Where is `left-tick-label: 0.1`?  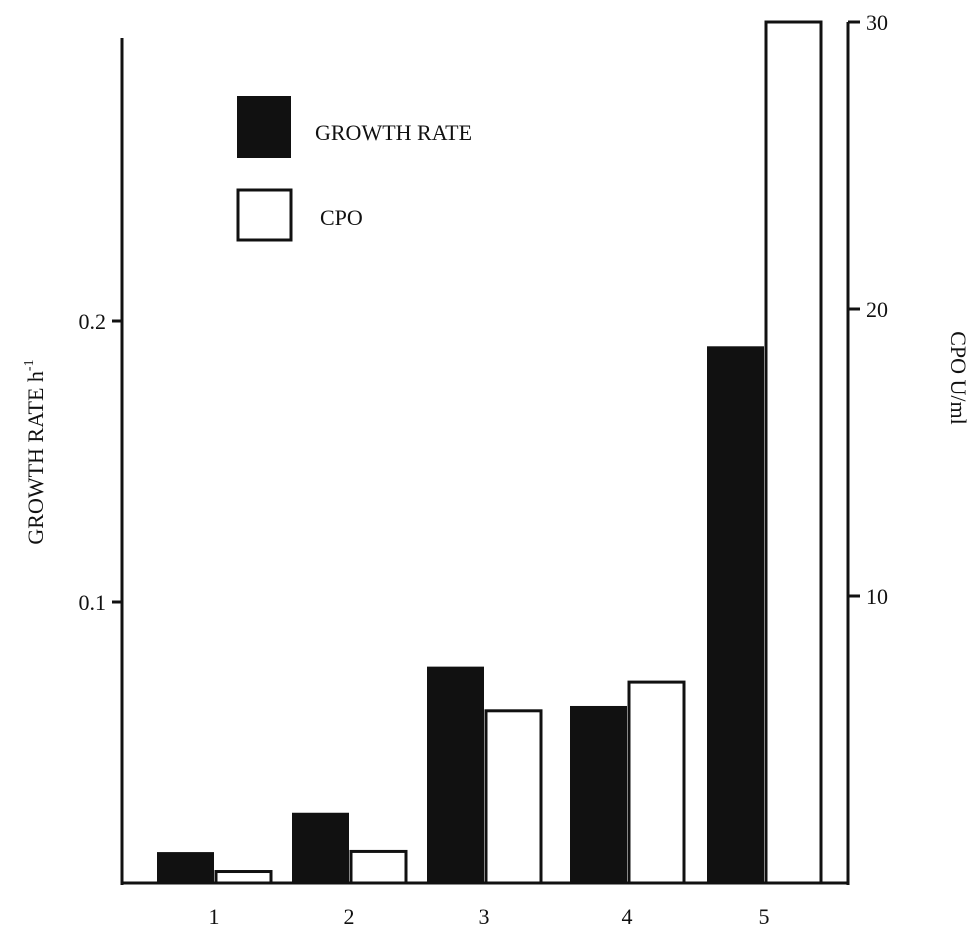
left-tick-label: 0.1 is located at coordinates (93, 602).